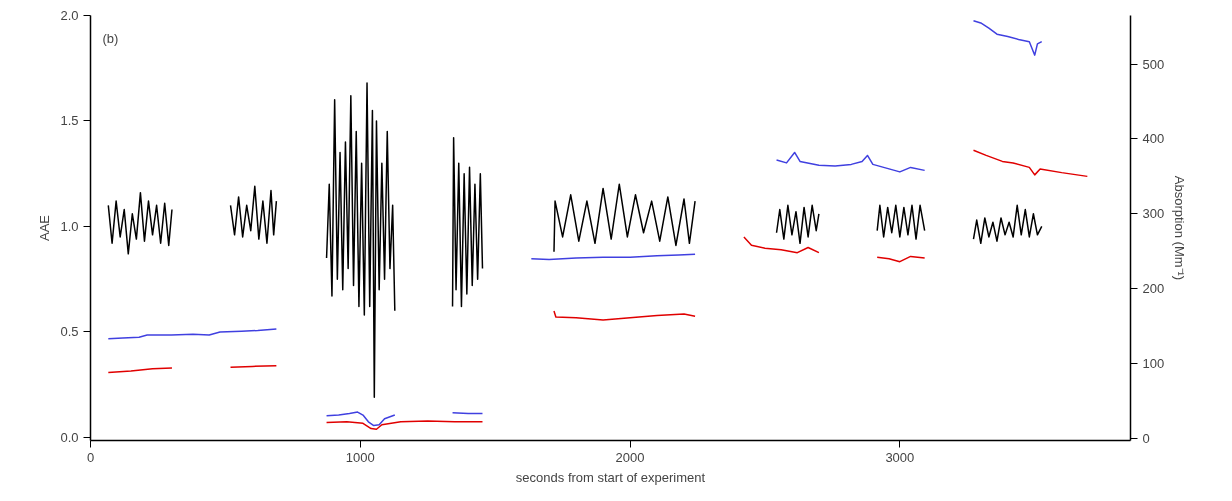 This screenshot has width=1232, height=501. Describe the element at coordinates (69, 226) in the screenshot. I see `y-tick-label: 1.0` at that location.